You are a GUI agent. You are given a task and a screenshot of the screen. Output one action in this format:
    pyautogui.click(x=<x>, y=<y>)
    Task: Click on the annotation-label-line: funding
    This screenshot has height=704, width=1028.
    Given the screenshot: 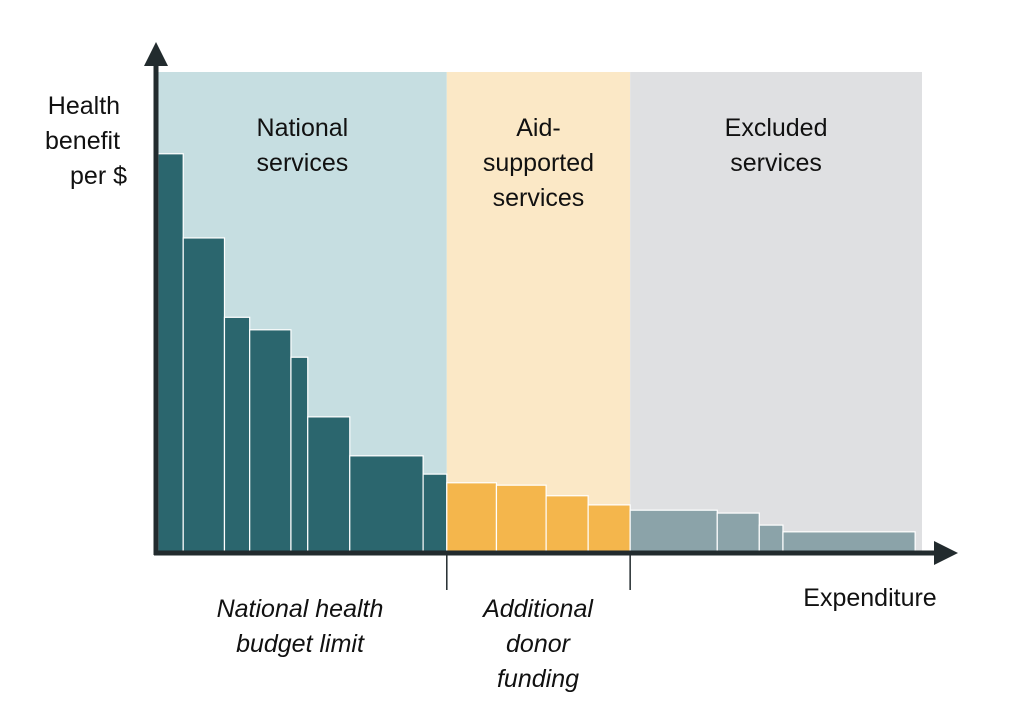 What is the action you would take?
    pyautogui.click(x=538, y=679)
    